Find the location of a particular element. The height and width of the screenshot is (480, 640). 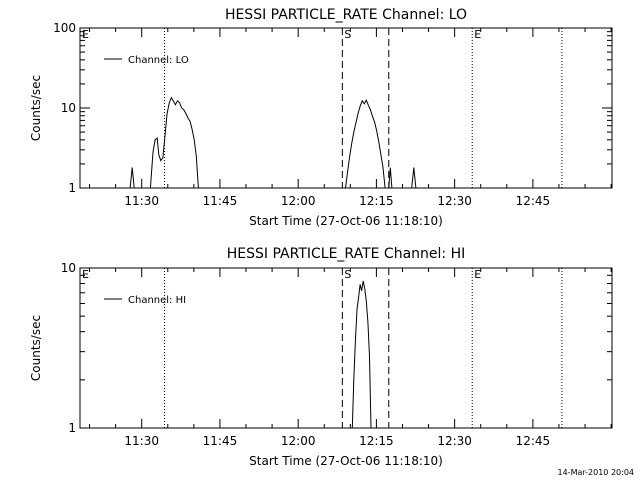

y-tick-label: 100 is located at coordinates (64, 28).